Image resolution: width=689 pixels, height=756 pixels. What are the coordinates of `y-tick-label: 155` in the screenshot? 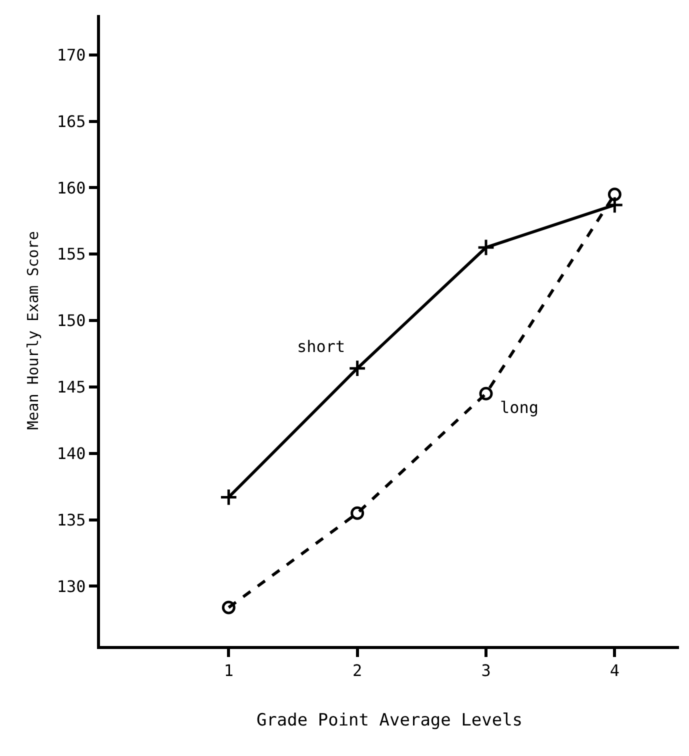 It's located at (71, 254).